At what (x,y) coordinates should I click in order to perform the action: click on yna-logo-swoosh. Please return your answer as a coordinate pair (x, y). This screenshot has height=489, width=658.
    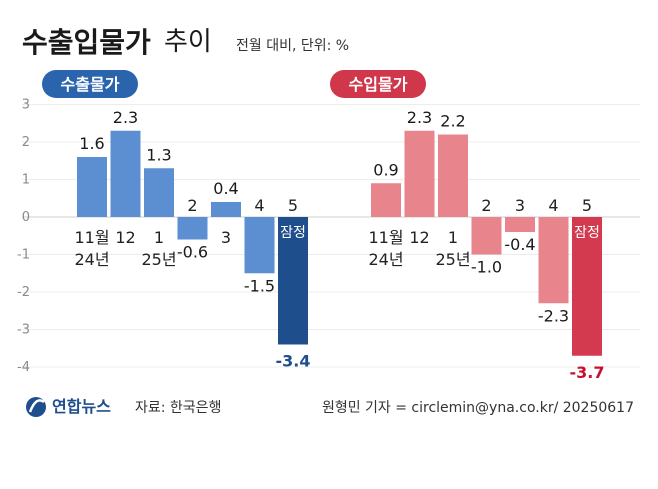
    Looking at the image, I should click on (36, 406).